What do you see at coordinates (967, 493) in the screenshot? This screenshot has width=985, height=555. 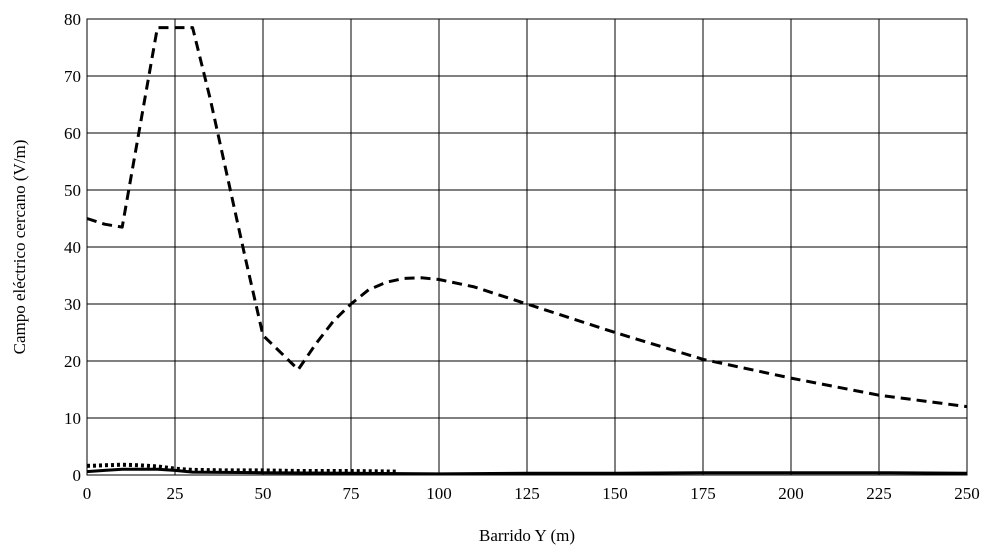 I see `x-tick-label: 250` at bounding box center [967, 493].